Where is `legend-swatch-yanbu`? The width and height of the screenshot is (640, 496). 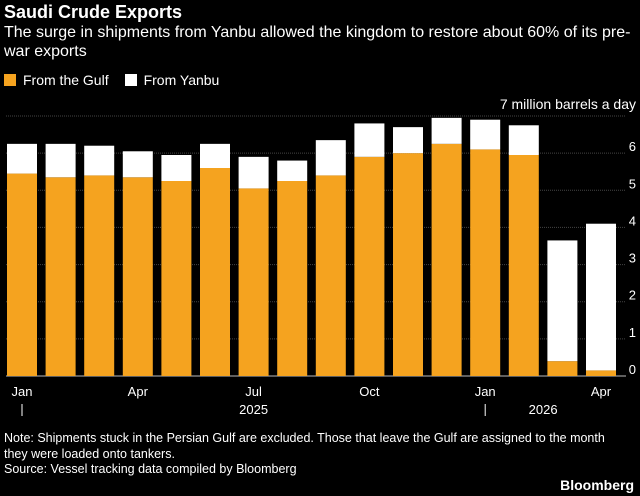
legend-swatch-yanbu is located at coordinates (130, 80).